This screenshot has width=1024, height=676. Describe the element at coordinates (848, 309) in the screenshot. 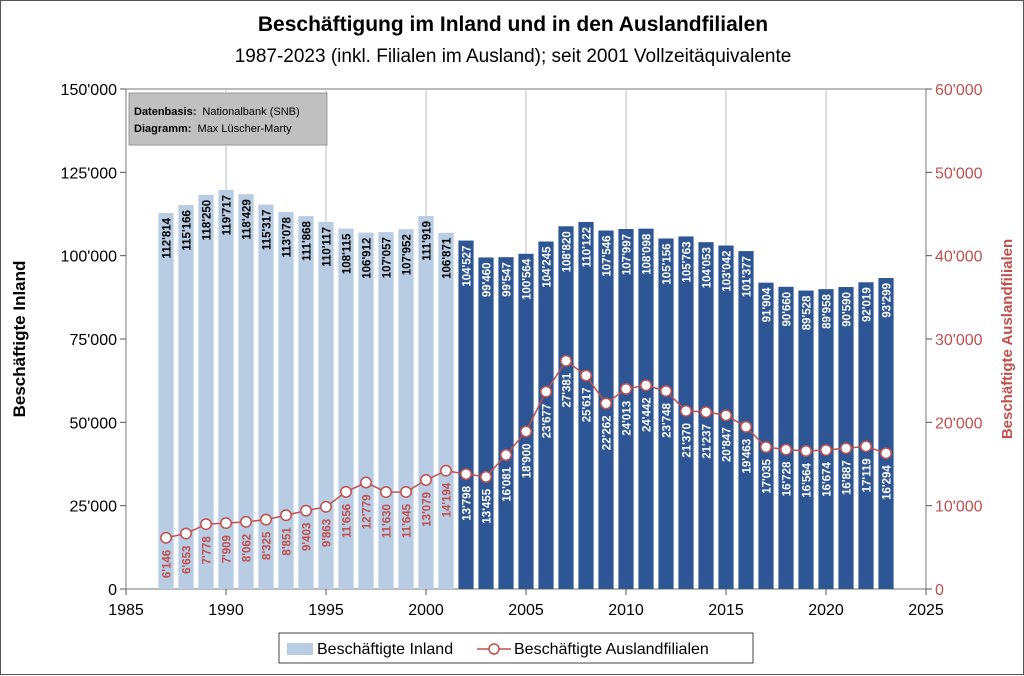

I see `bar-data-label: 90'590` at that location.